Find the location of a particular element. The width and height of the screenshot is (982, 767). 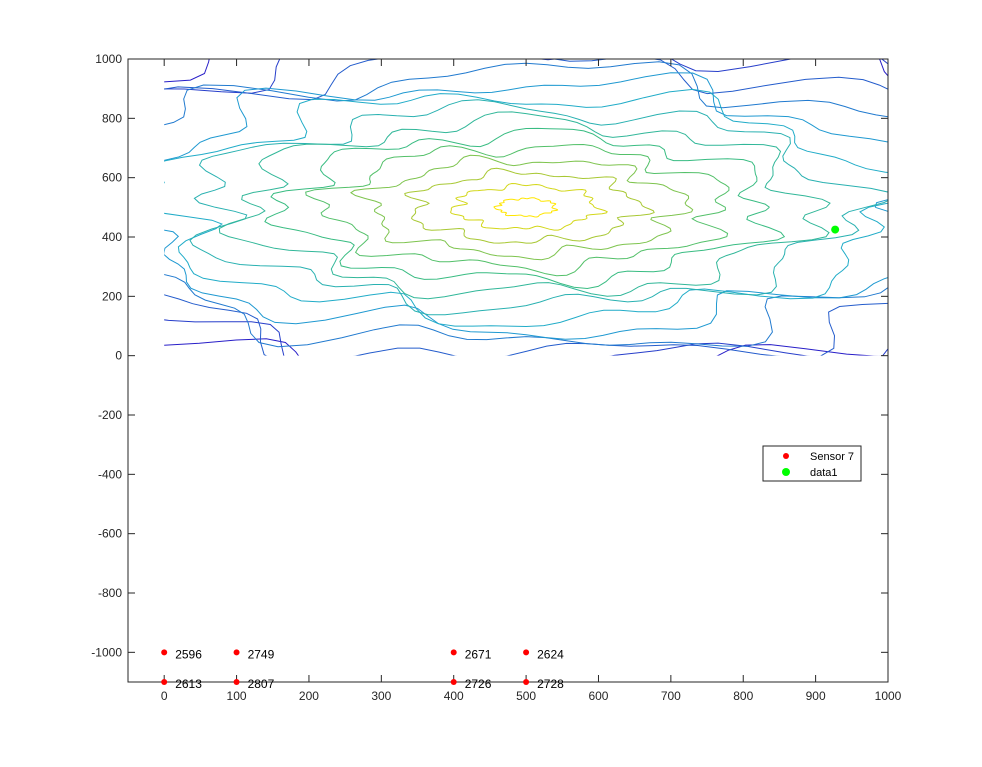

y-tick-label: -200 is located at coordinates (110, 415).